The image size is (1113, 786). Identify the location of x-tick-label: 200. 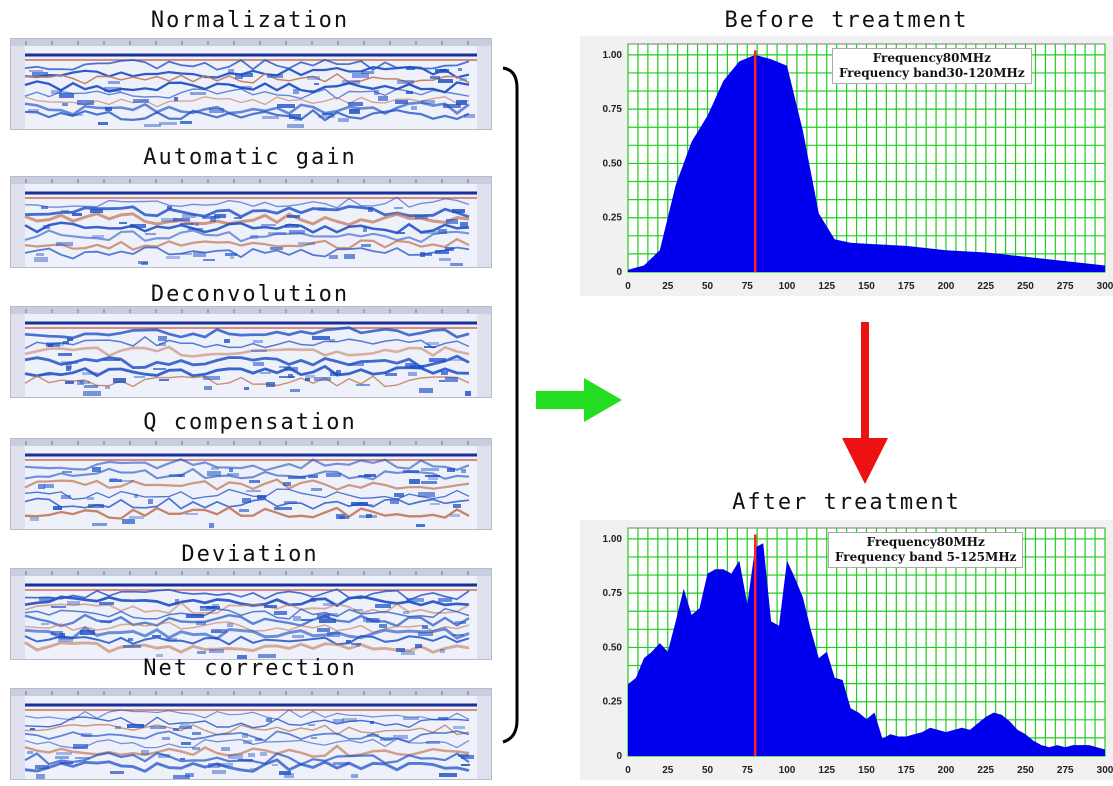
(946, 770).